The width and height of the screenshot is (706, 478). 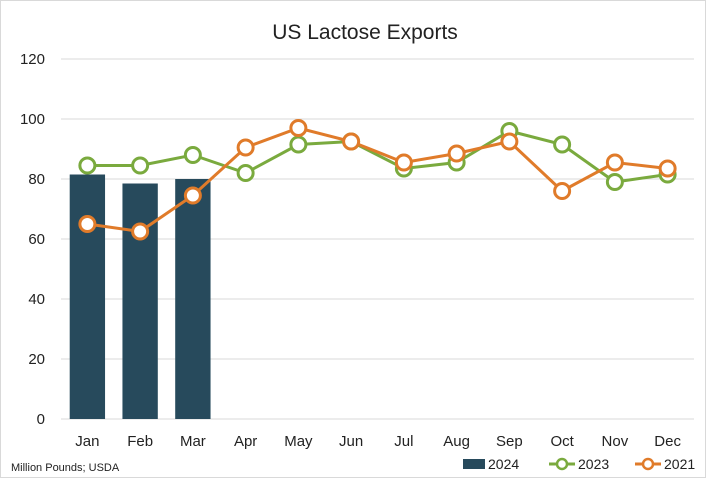 What do you see at coordinates (562, 144) in the screenshot?
I see `point-2023-oct` at bounding box center [562, 144].